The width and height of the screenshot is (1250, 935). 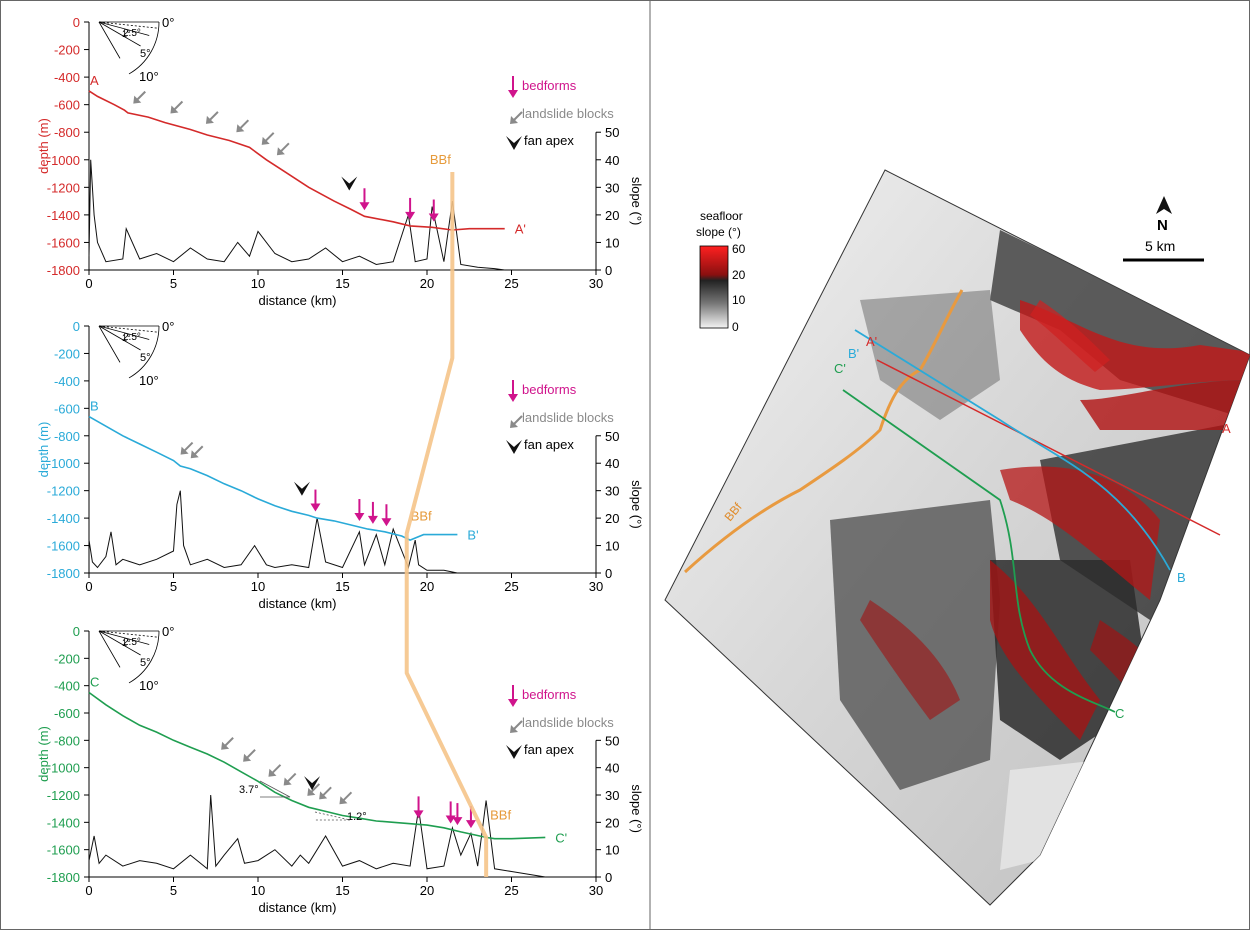 What do you see at coordinates (910, 660) in the screenshot?
I see `steep-zone-s1` at bounding box center [910, 660].